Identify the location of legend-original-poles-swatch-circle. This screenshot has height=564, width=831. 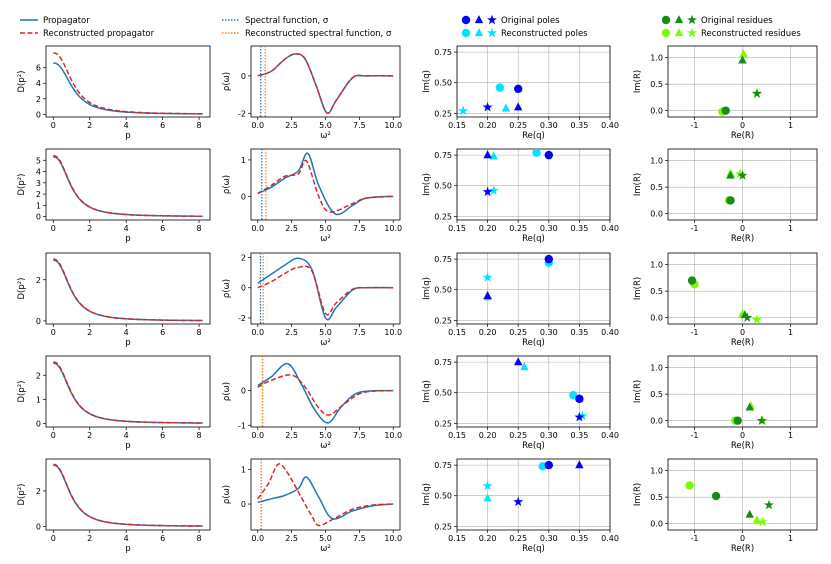
(466, 20).